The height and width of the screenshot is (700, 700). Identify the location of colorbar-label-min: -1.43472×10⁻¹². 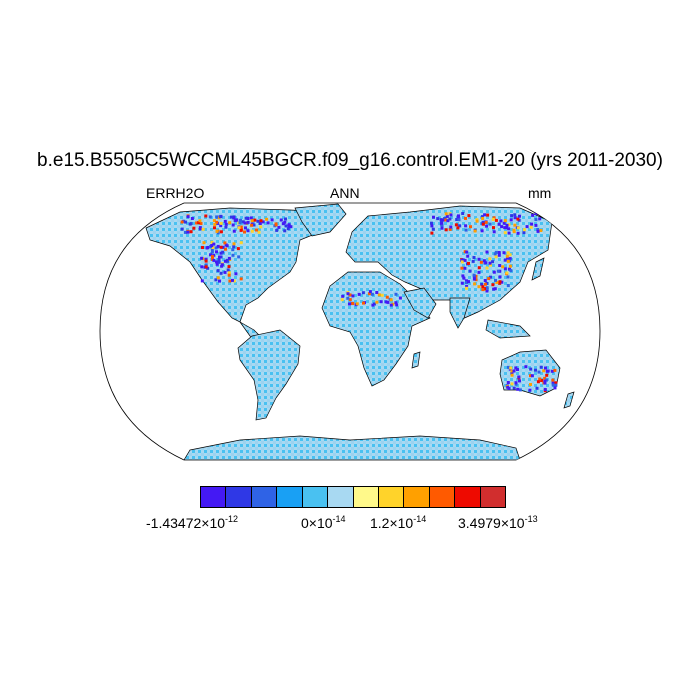
(192, 522).